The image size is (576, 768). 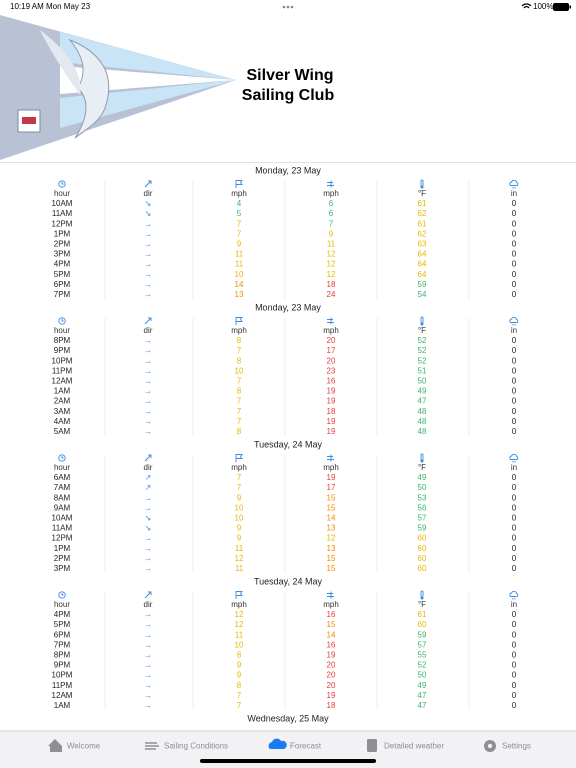 I want to click on gust-speed: 7, so click(x=331, y=223).